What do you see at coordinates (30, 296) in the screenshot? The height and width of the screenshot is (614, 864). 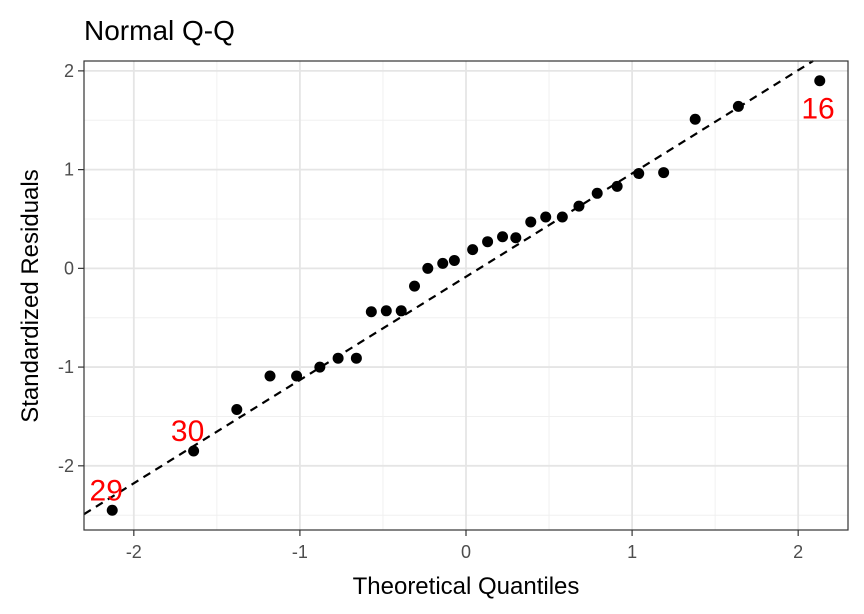 I see `y-axis-title: Standardized Residuals` at bounding box center [30, 296].